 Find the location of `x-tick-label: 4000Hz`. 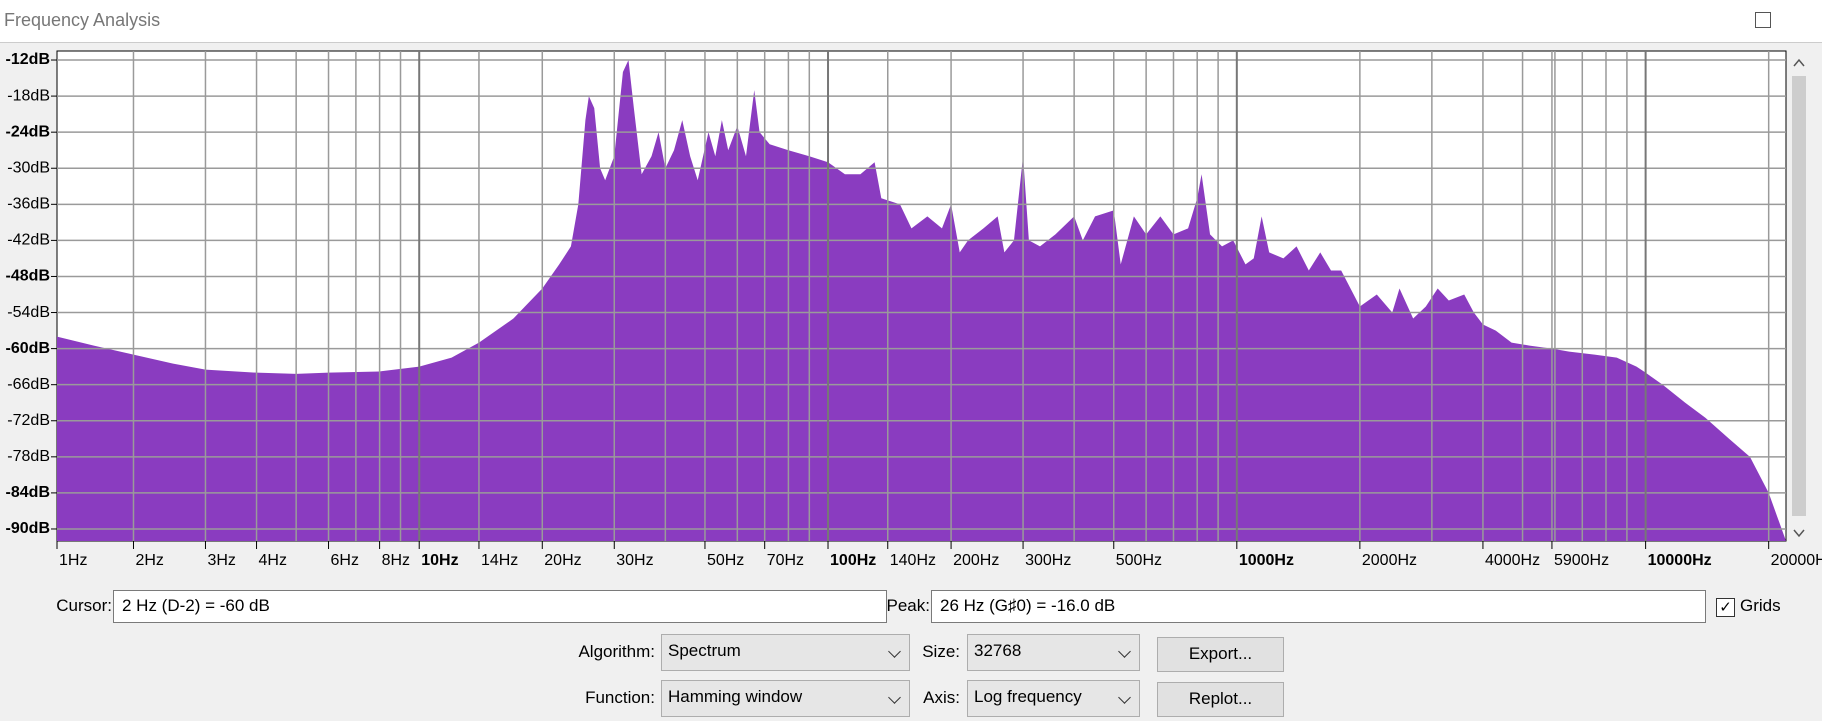

x-tick-label: 4000Hz is located at coordinates (1512, 560).